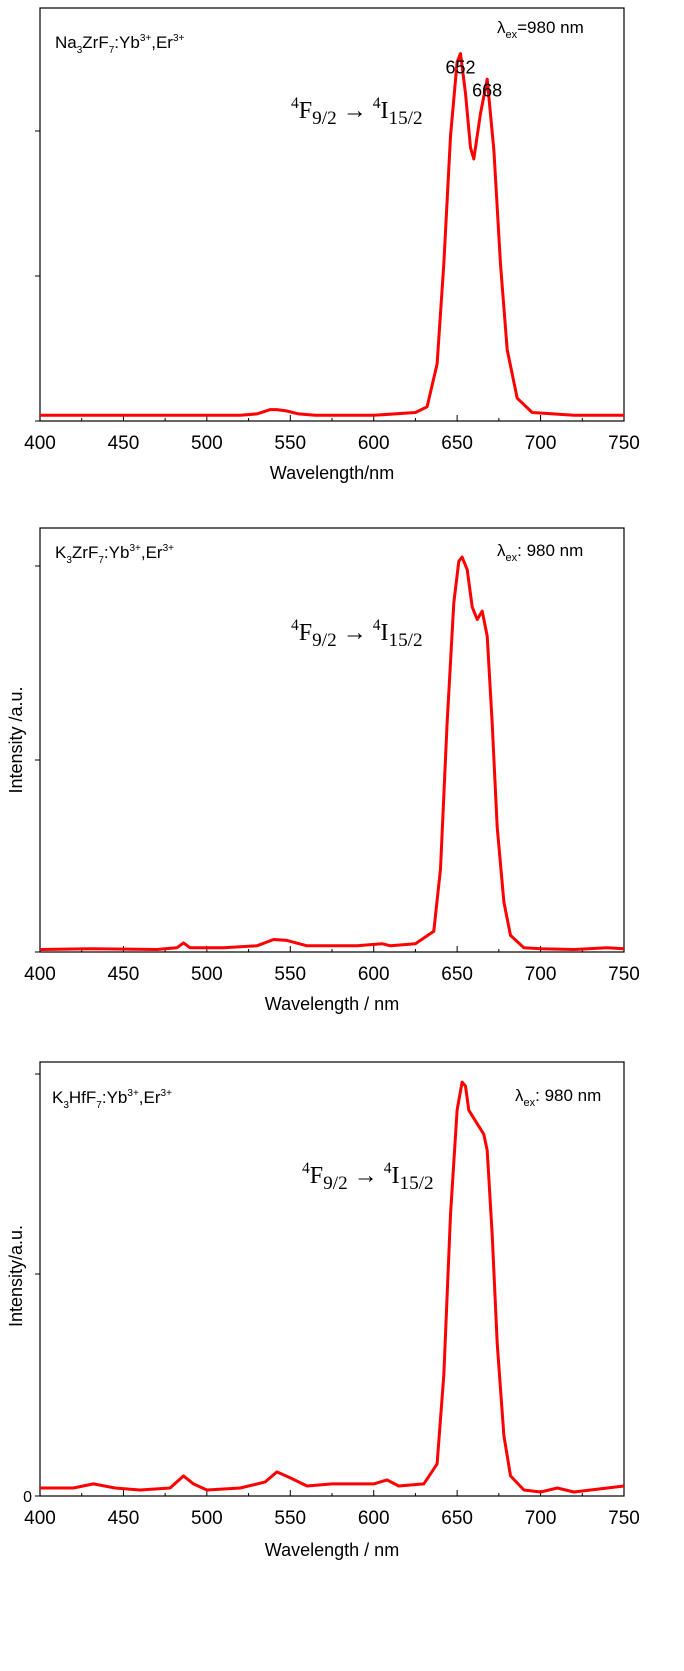  What do you see at coordinates (460, 68) in the screenshot?
I see `peak-label: 652` at bounding box center [460, 68].